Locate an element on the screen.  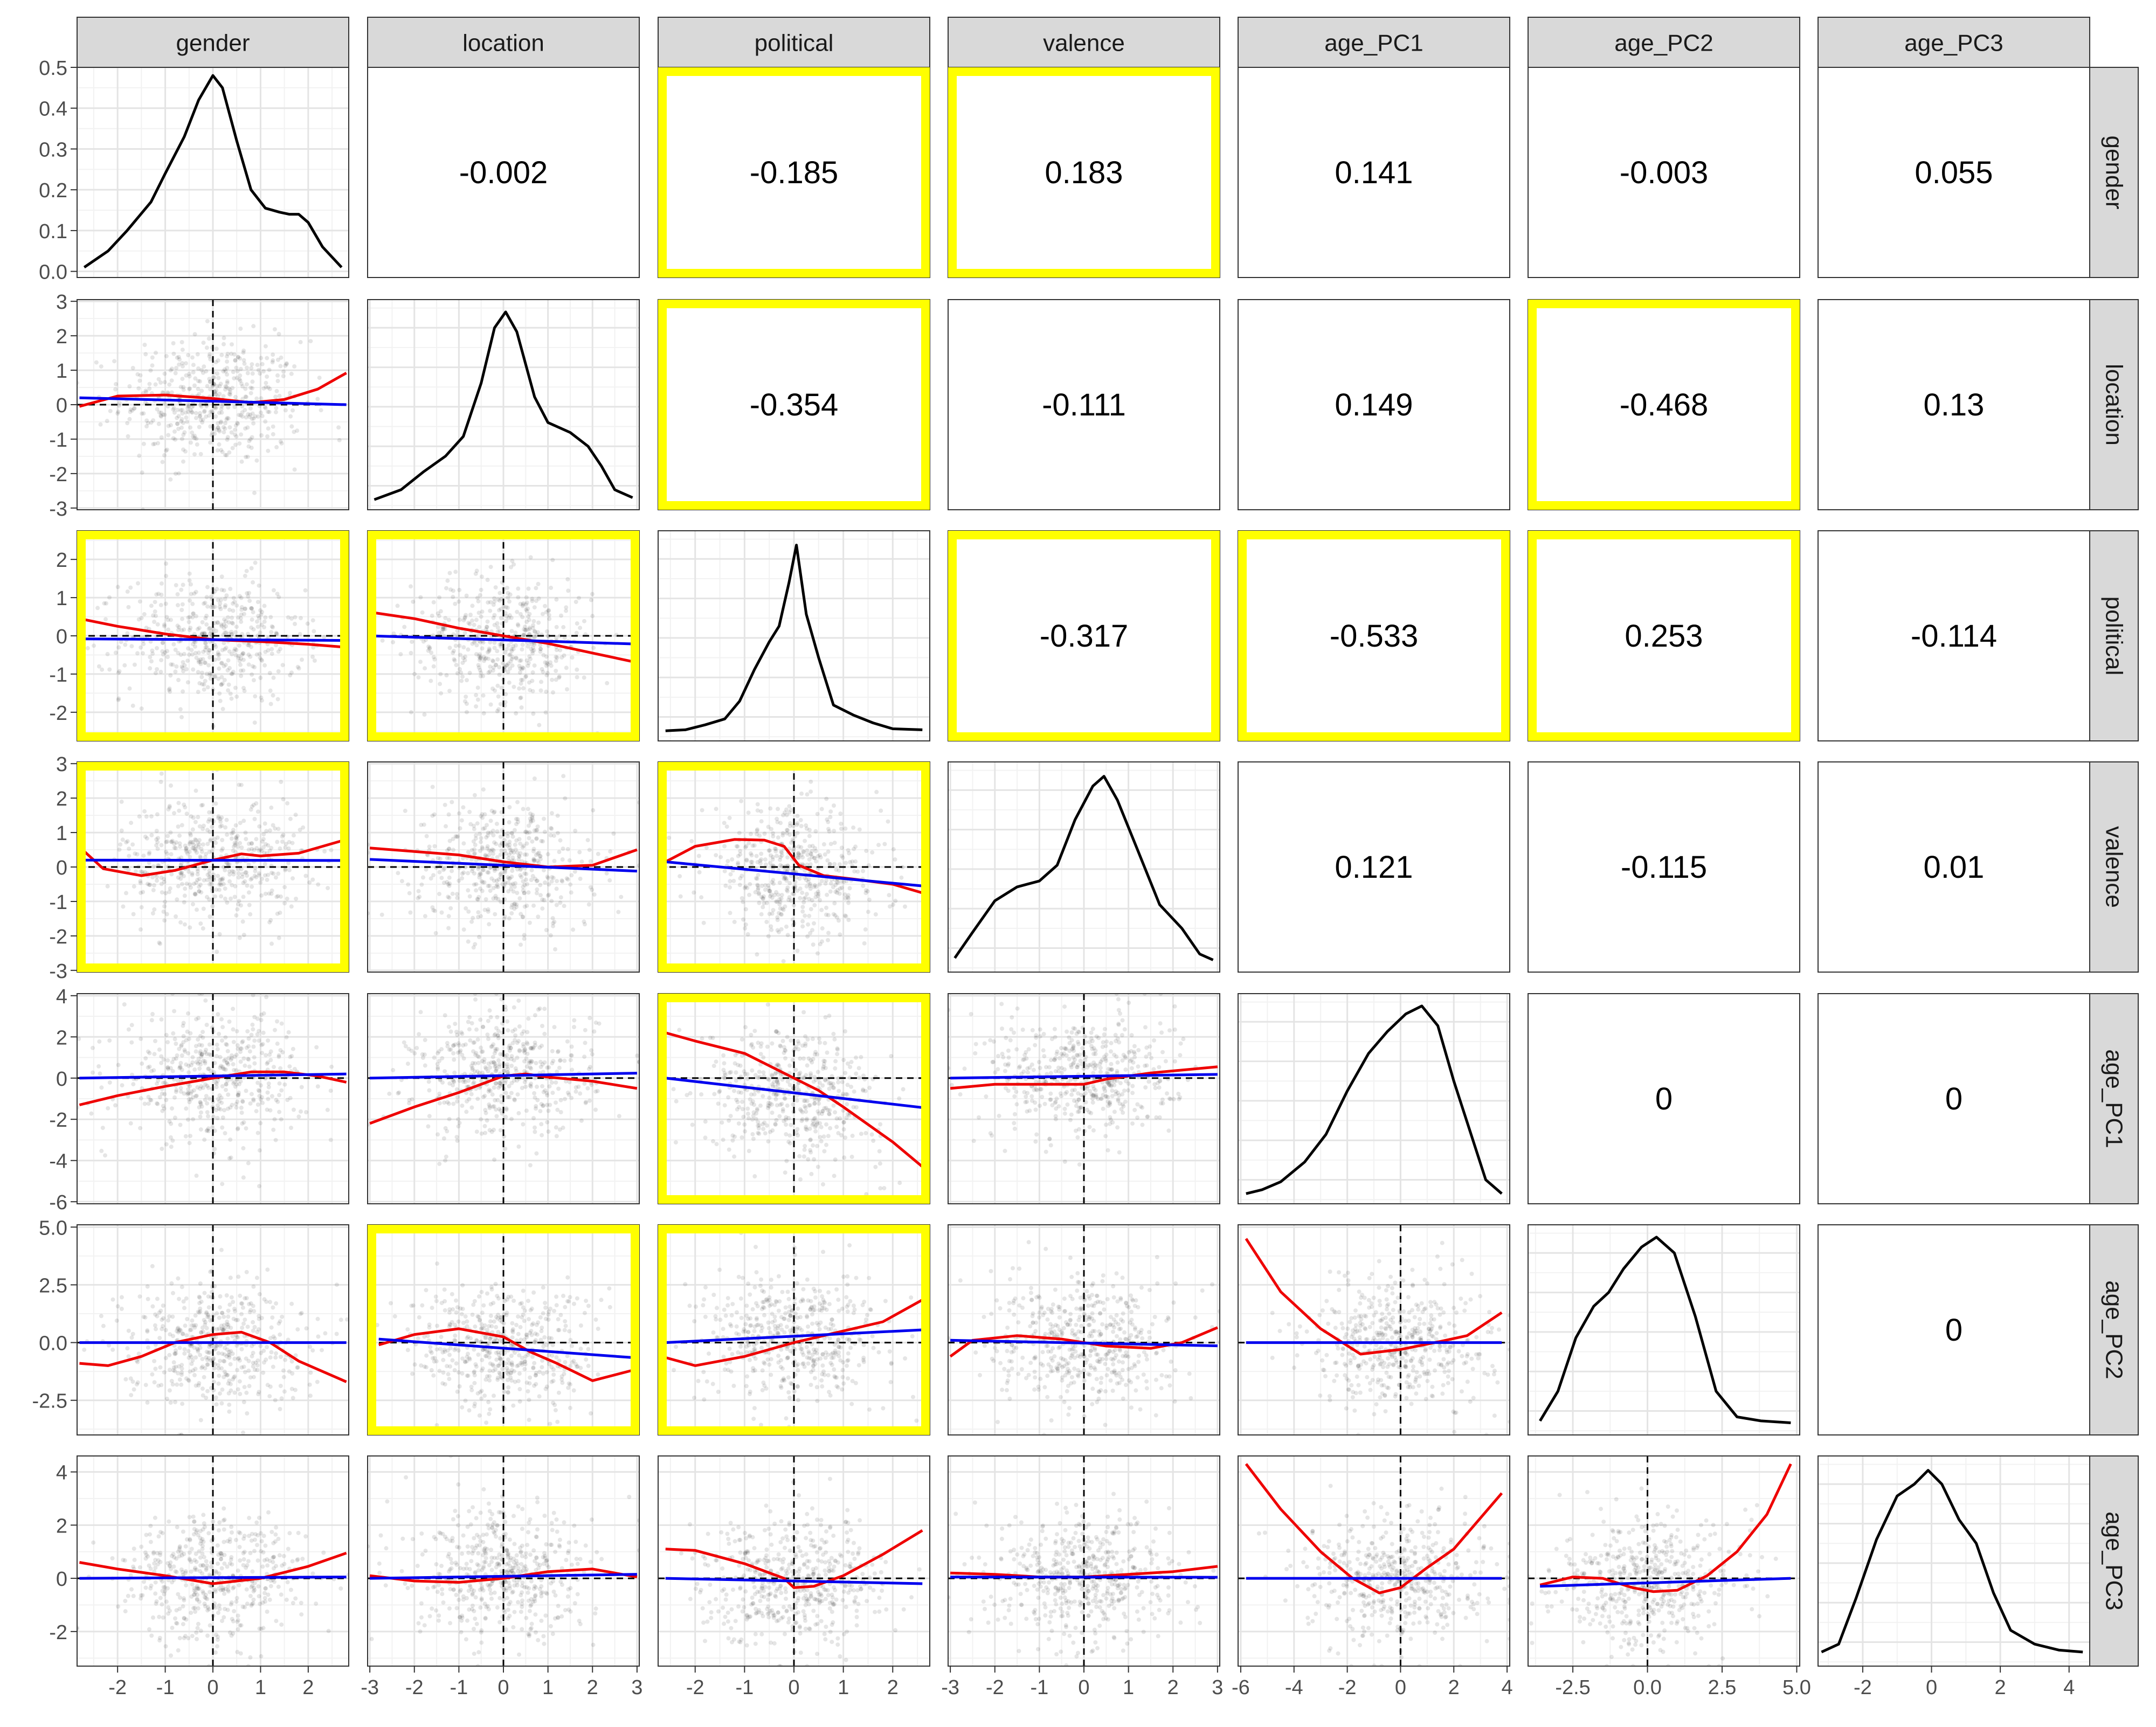
row-strip-label: age_PC3 is located at coordinates (2114, 1560).